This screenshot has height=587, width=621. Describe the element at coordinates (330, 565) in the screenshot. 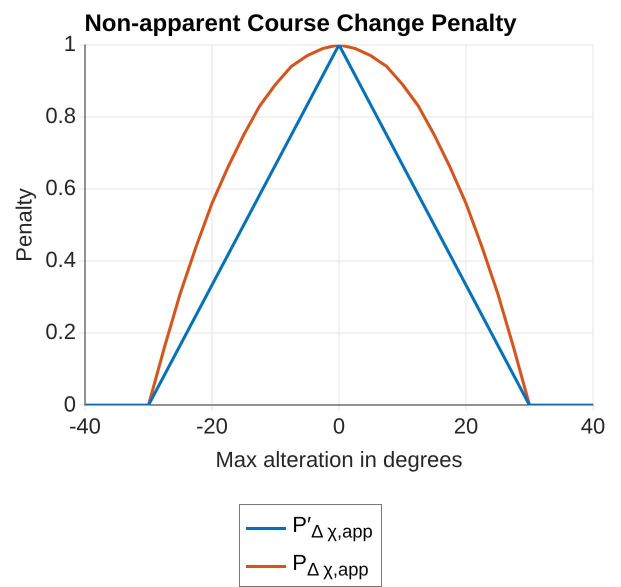

I see `legend-label: P$_{Δ χ,app}$` at that location.